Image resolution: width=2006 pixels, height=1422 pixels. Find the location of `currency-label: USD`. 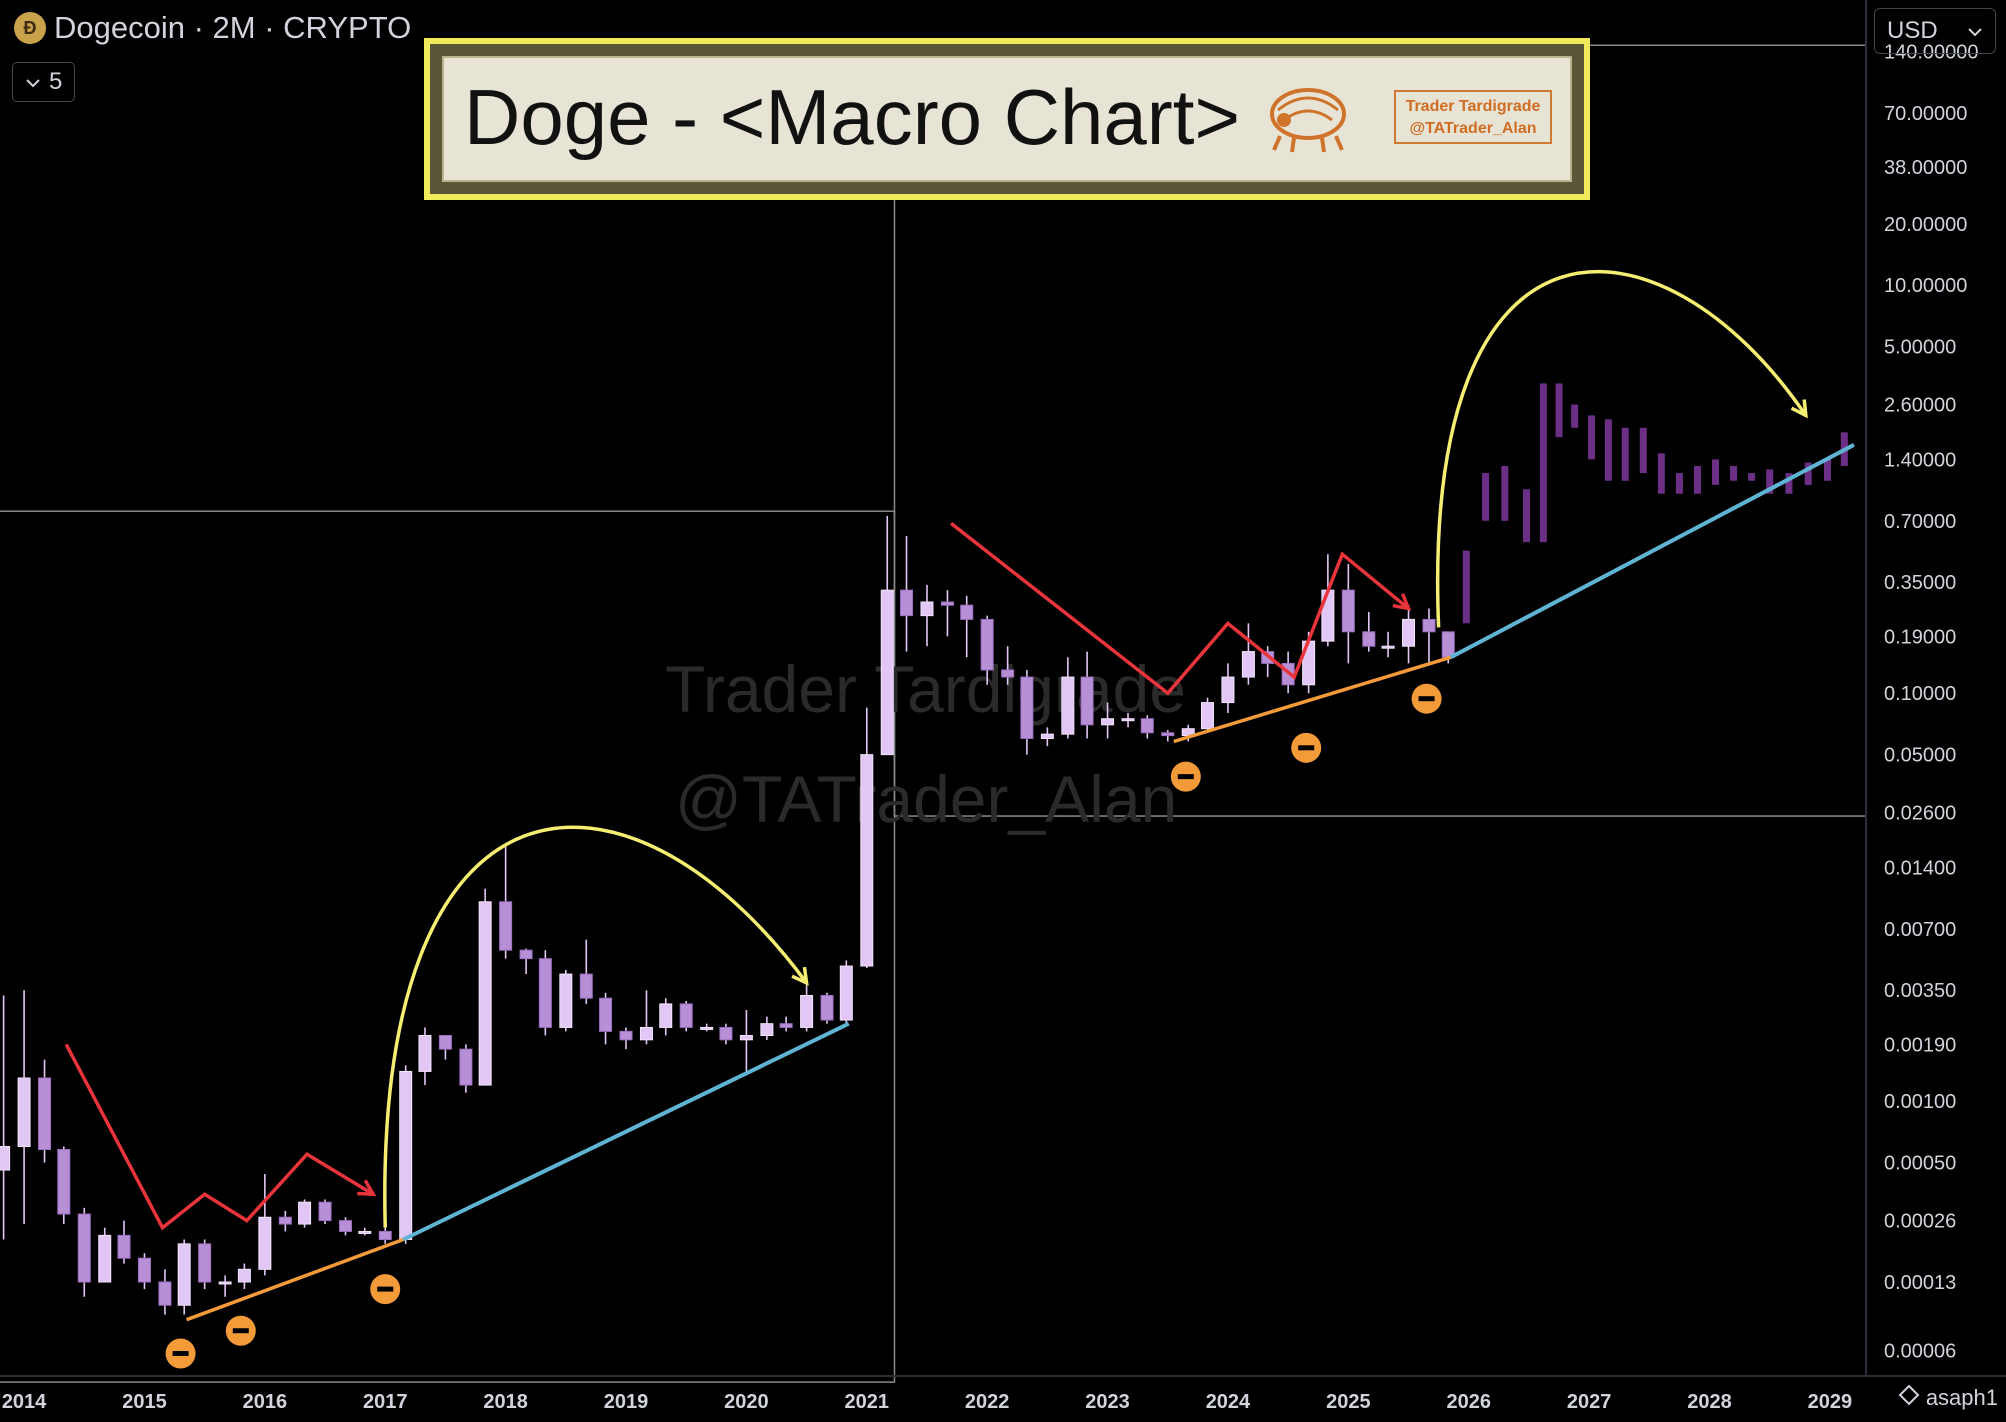

currency-label: USD is located at coordinates (1912, 30).